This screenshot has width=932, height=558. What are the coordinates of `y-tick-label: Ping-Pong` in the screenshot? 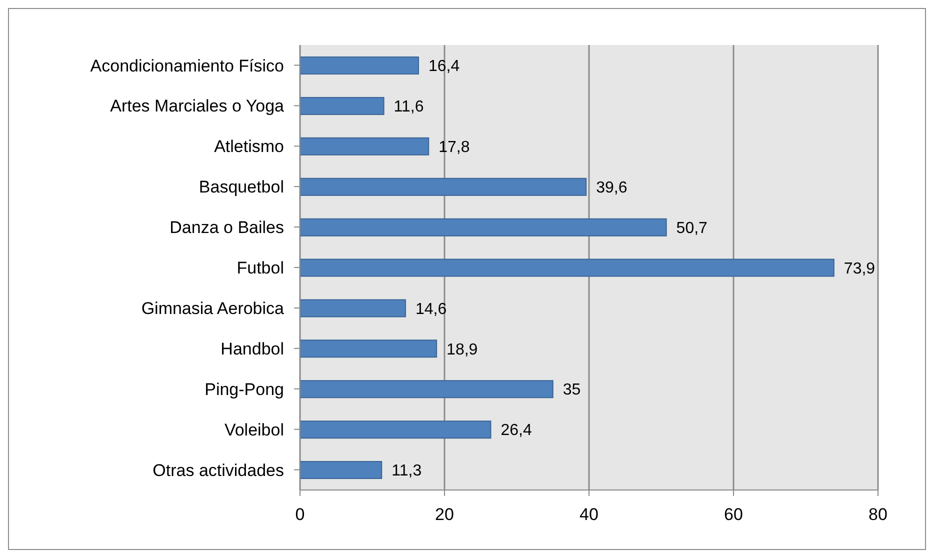 It's located at (244, 389).